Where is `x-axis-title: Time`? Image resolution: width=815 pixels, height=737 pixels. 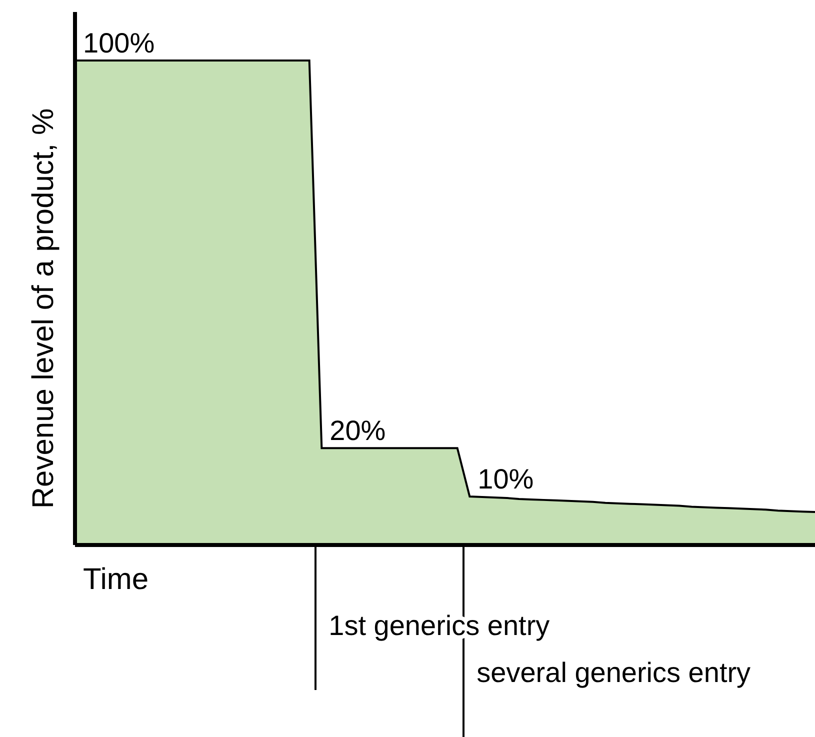
x-axis-title: Time is located at coordinates (116, 579).